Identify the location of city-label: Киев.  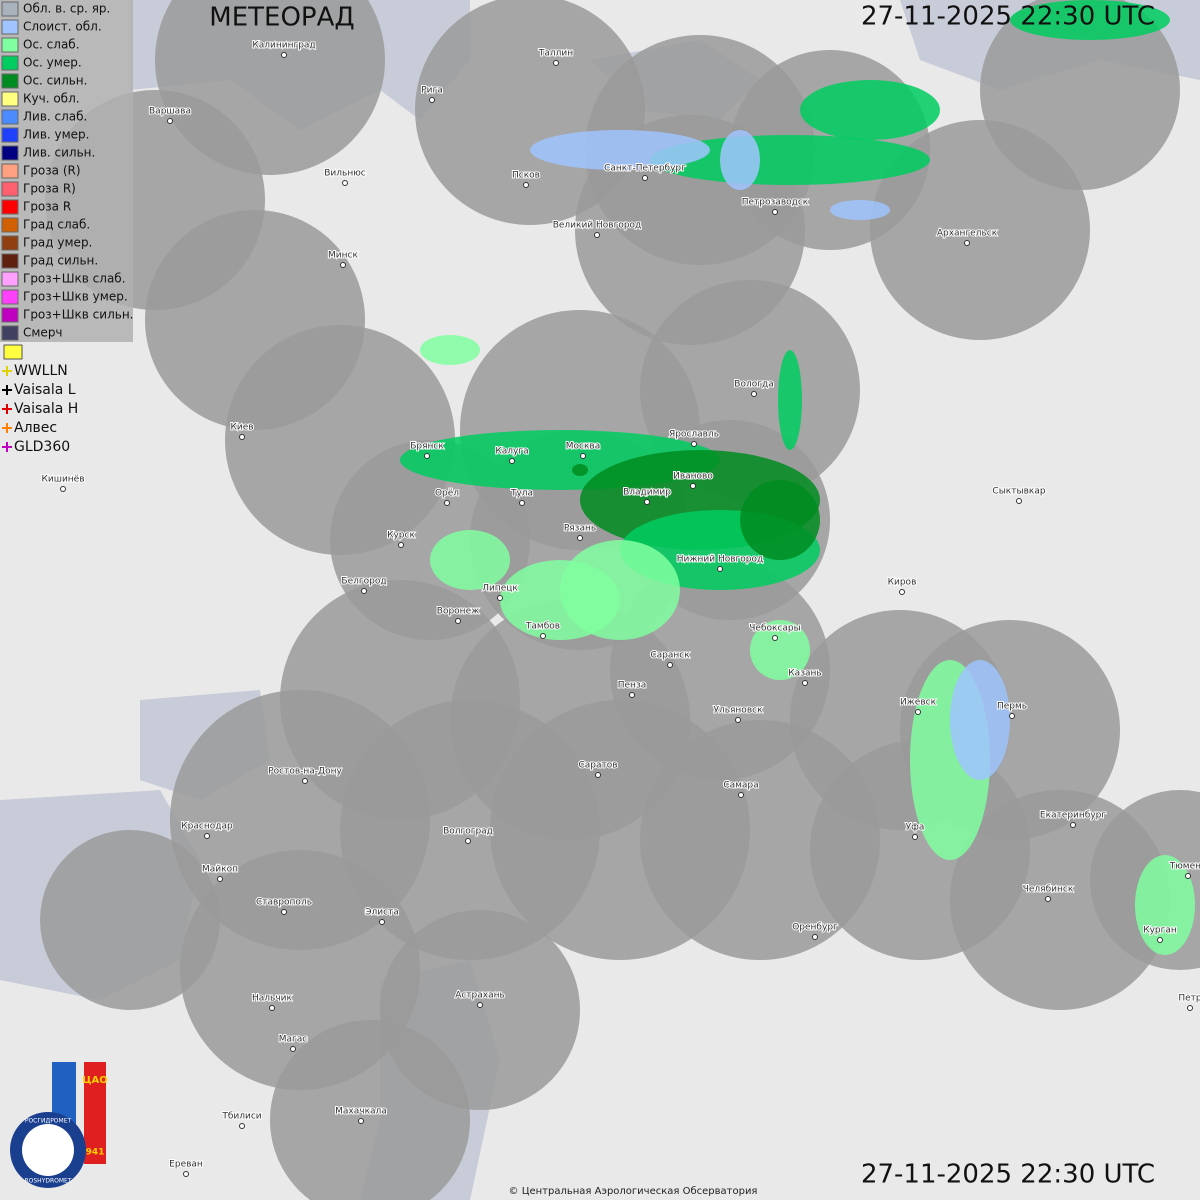
(241, 428).